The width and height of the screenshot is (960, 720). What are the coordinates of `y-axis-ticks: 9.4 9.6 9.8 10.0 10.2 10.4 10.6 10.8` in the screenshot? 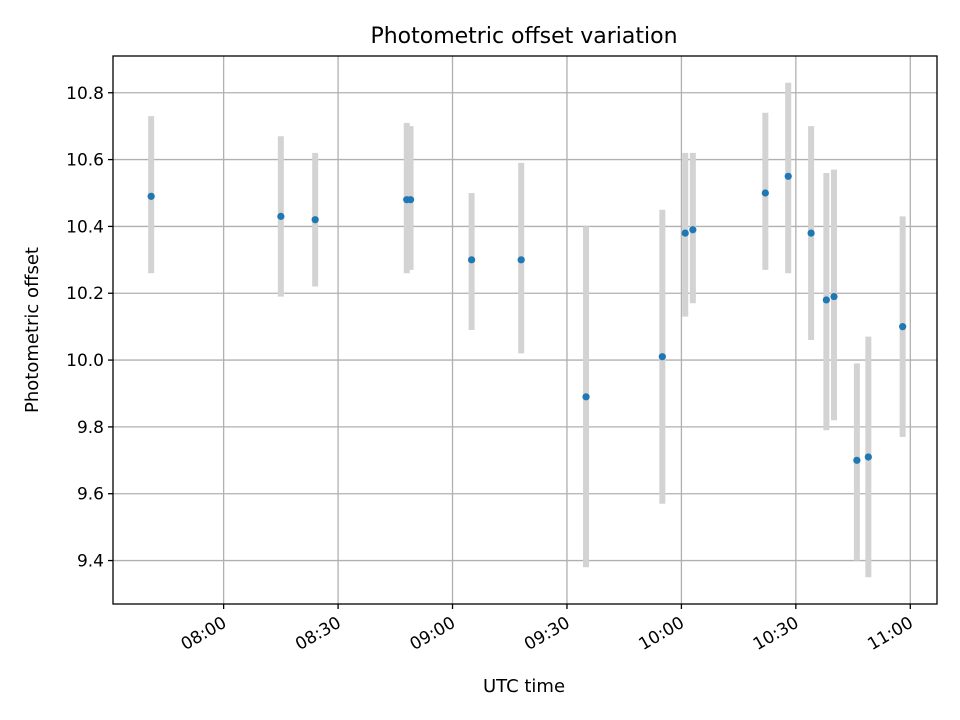 It's located at (89, 328).